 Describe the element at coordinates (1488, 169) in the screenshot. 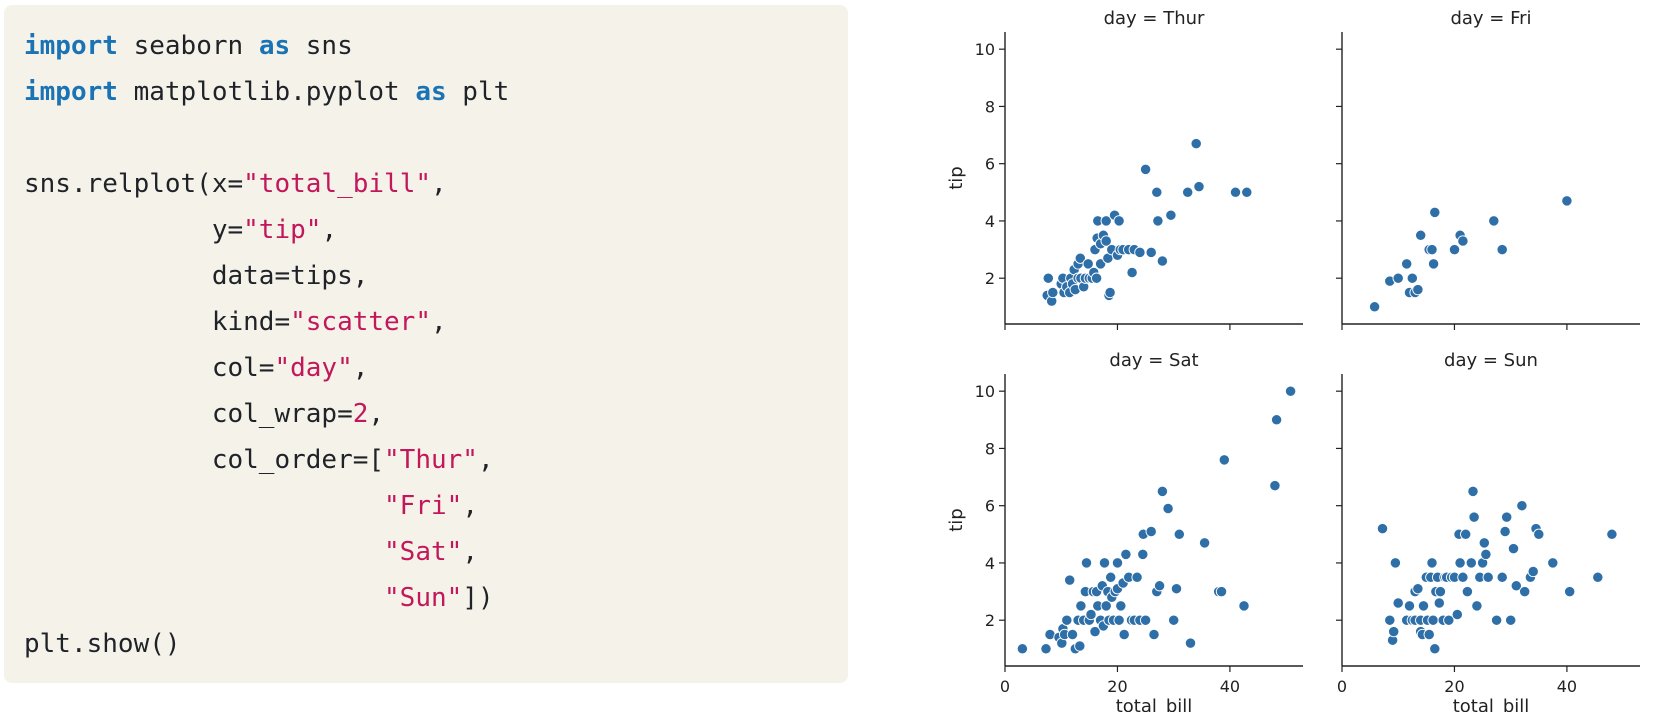

I see `facet-panel: day = Fri` at that location.